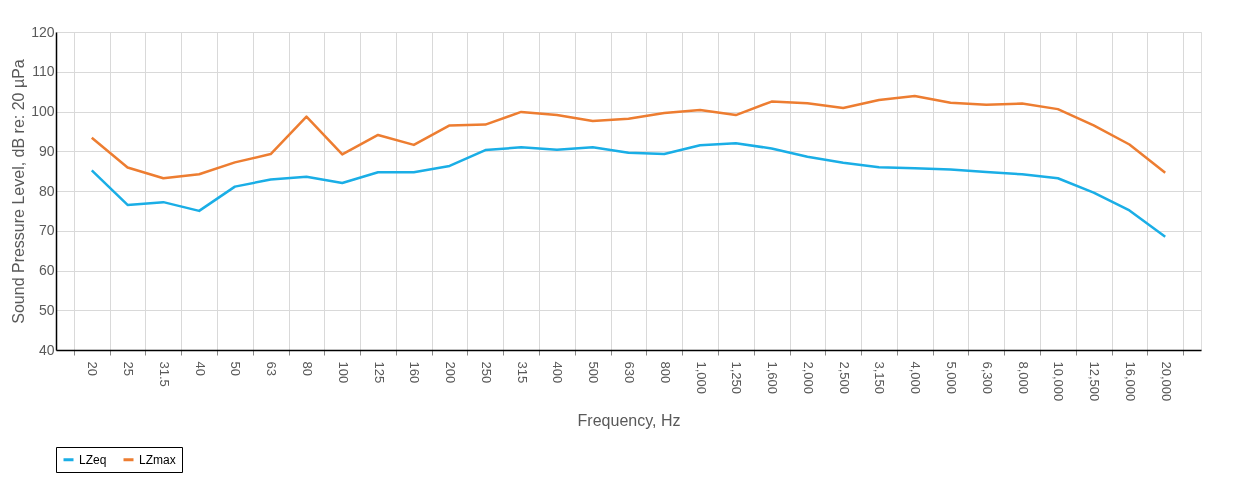 Image resolution: width=1257 pixels, height=479 pixels. I want to click on x-tick-label: 50, so click(236, 368).